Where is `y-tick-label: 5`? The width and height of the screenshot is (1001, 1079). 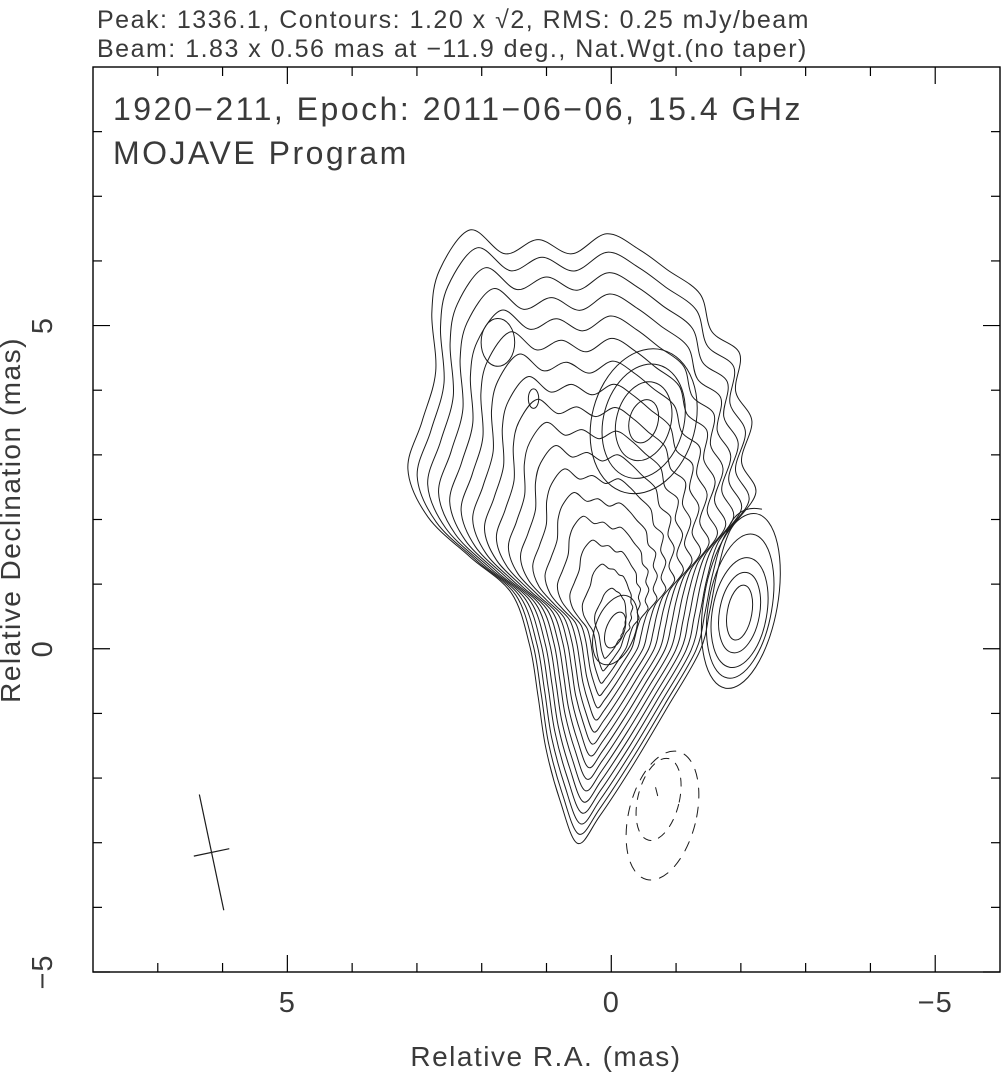 y-tick-label: 5 is located at coordinates (43, 325).